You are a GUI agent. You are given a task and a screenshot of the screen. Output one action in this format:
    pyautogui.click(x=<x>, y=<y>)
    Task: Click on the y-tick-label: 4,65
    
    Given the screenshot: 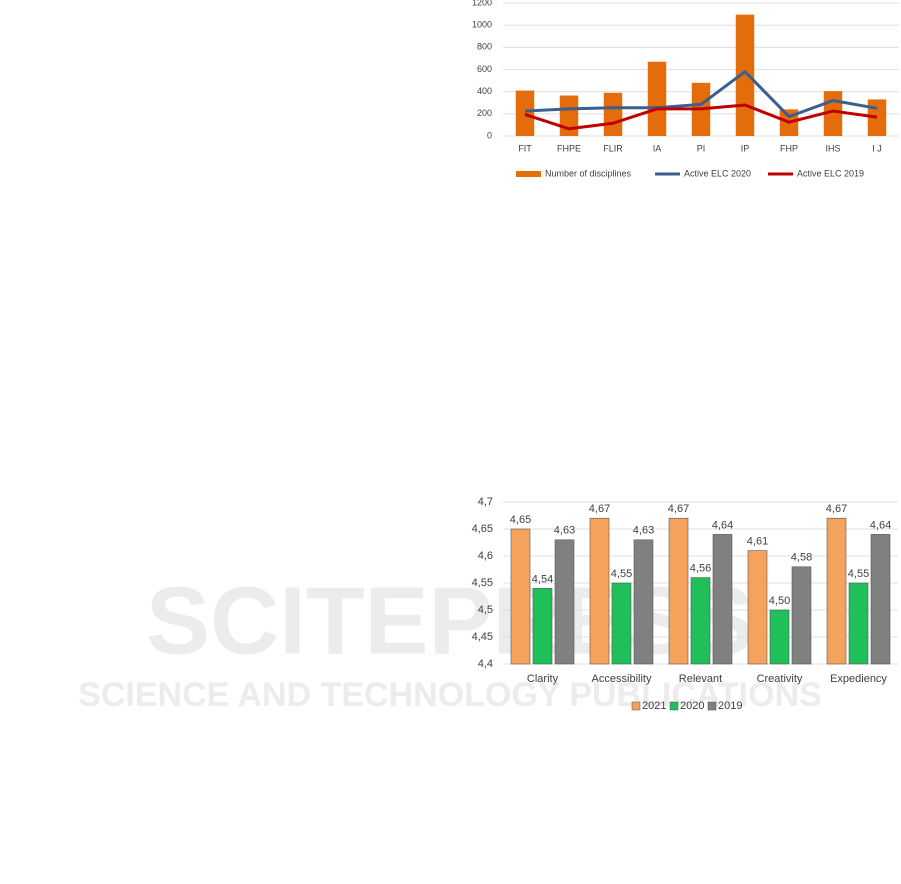 What is the action you would take?
    pyautogui.click(x=482, y=529)
    